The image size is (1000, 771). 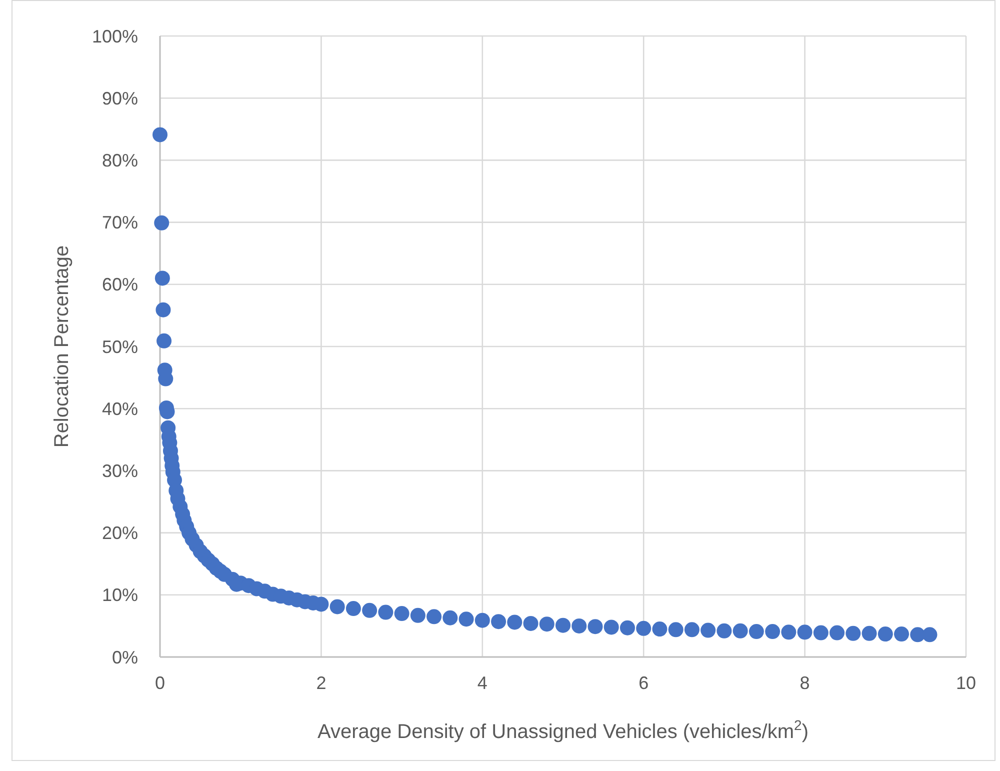 What do you see at coordinates (321, 683) in the screenshot?
I see `x-tick-label: 2` at bounding box center [321, 683].